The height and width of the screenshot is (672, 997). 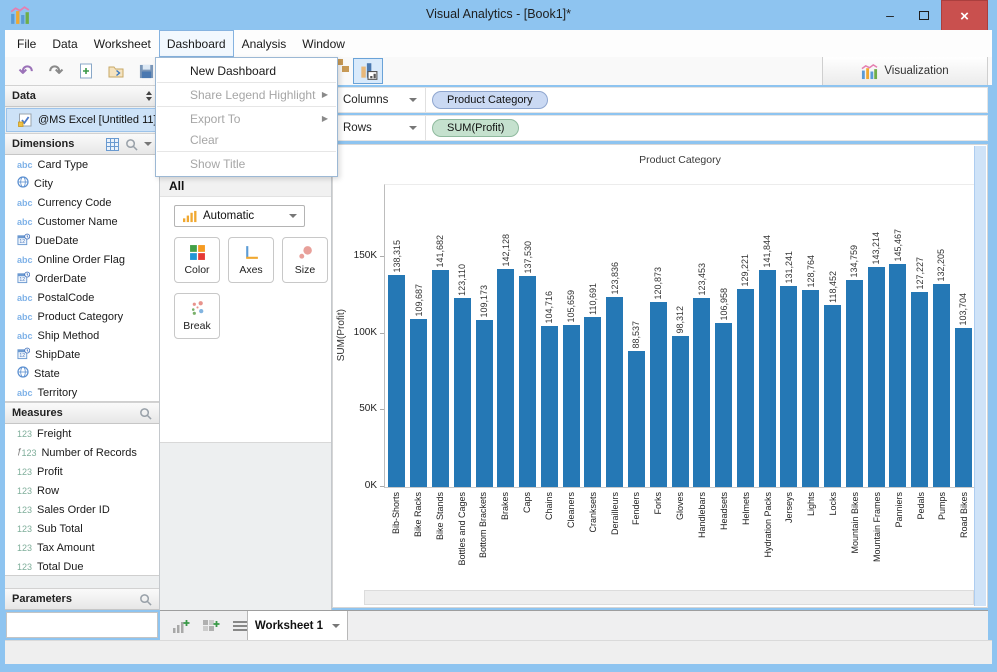 I want to click on bar-chains, so click(x=549, y=406).